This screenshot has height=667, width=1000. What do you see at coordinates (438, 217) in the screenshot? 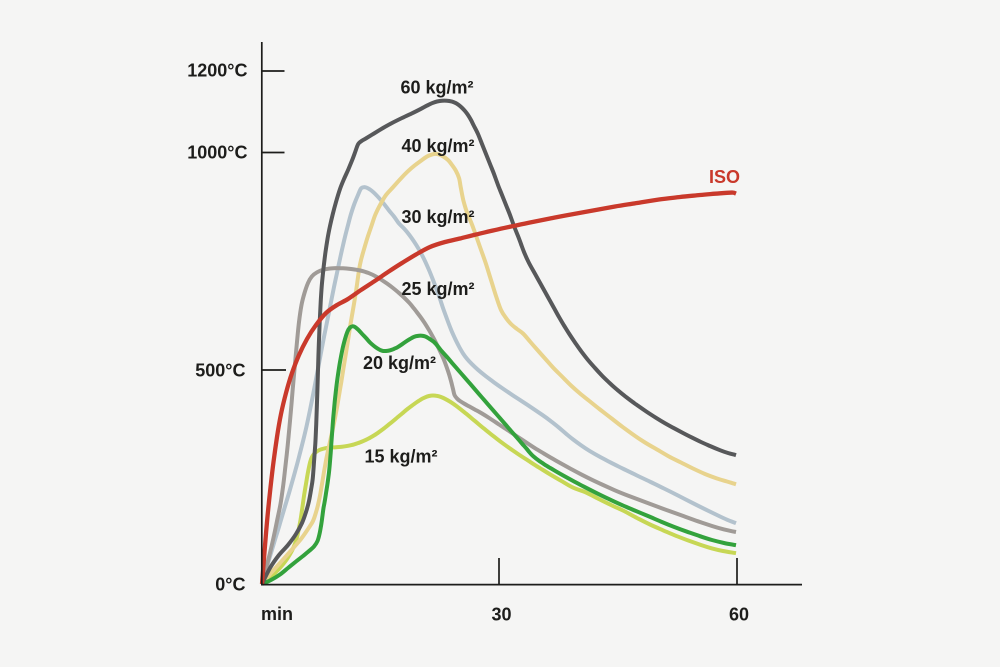
I see `svg-text: 30 kg/m²` at bounding box center [438, 217].